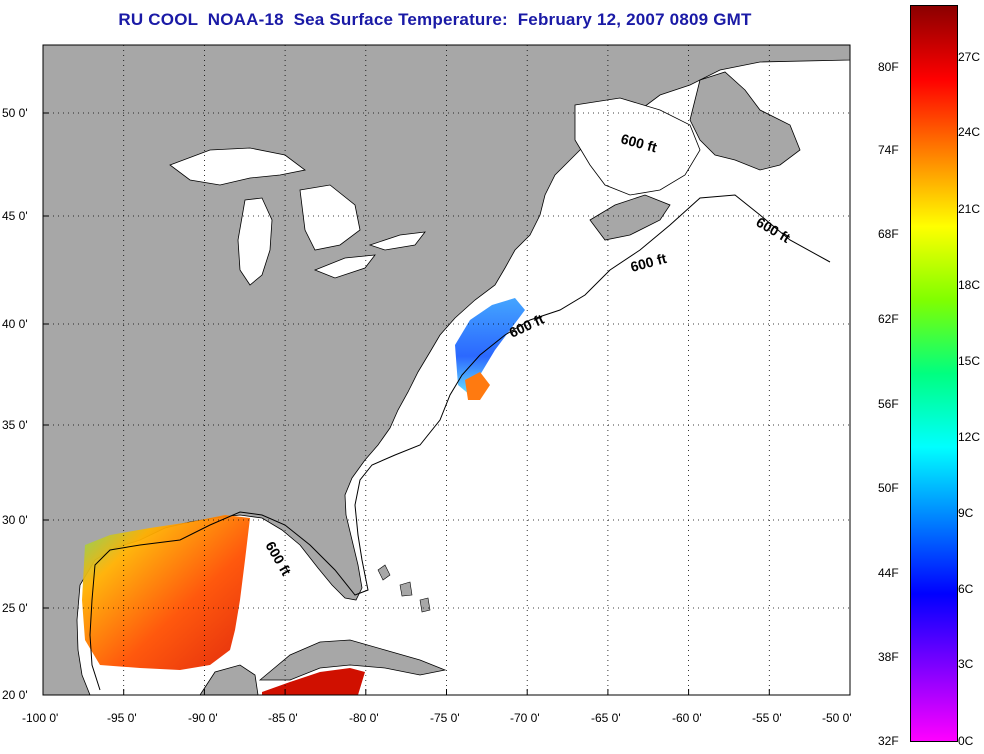 The width and height of the screenshot is (984, 754). What do you see at coordinates (364, 718) in the screenshot?
I see `lon-tick-label: -80 0'` at bounding box center [364, 718].